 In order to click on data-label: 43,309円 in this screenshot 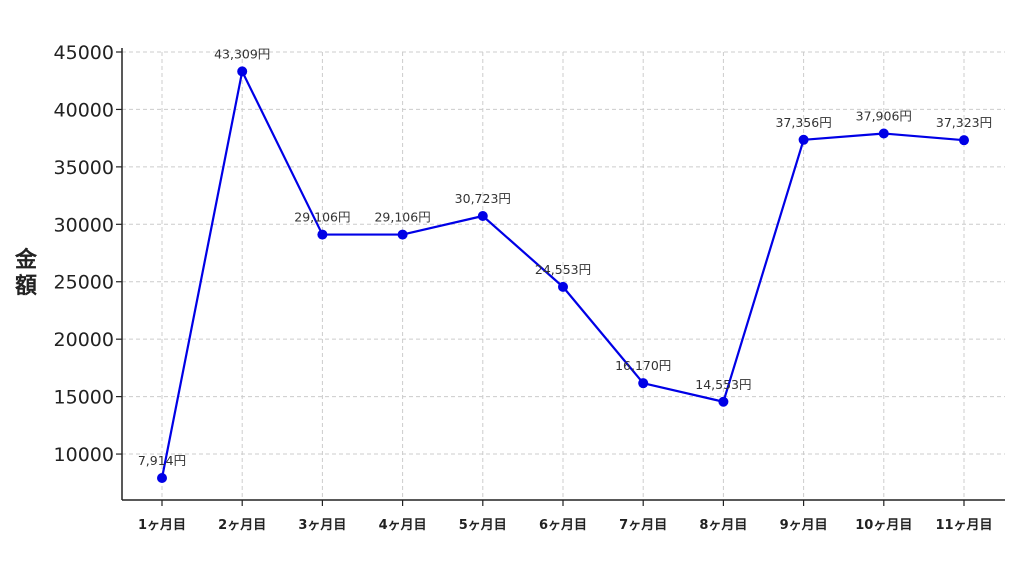, I will do `click(242, 53)`.